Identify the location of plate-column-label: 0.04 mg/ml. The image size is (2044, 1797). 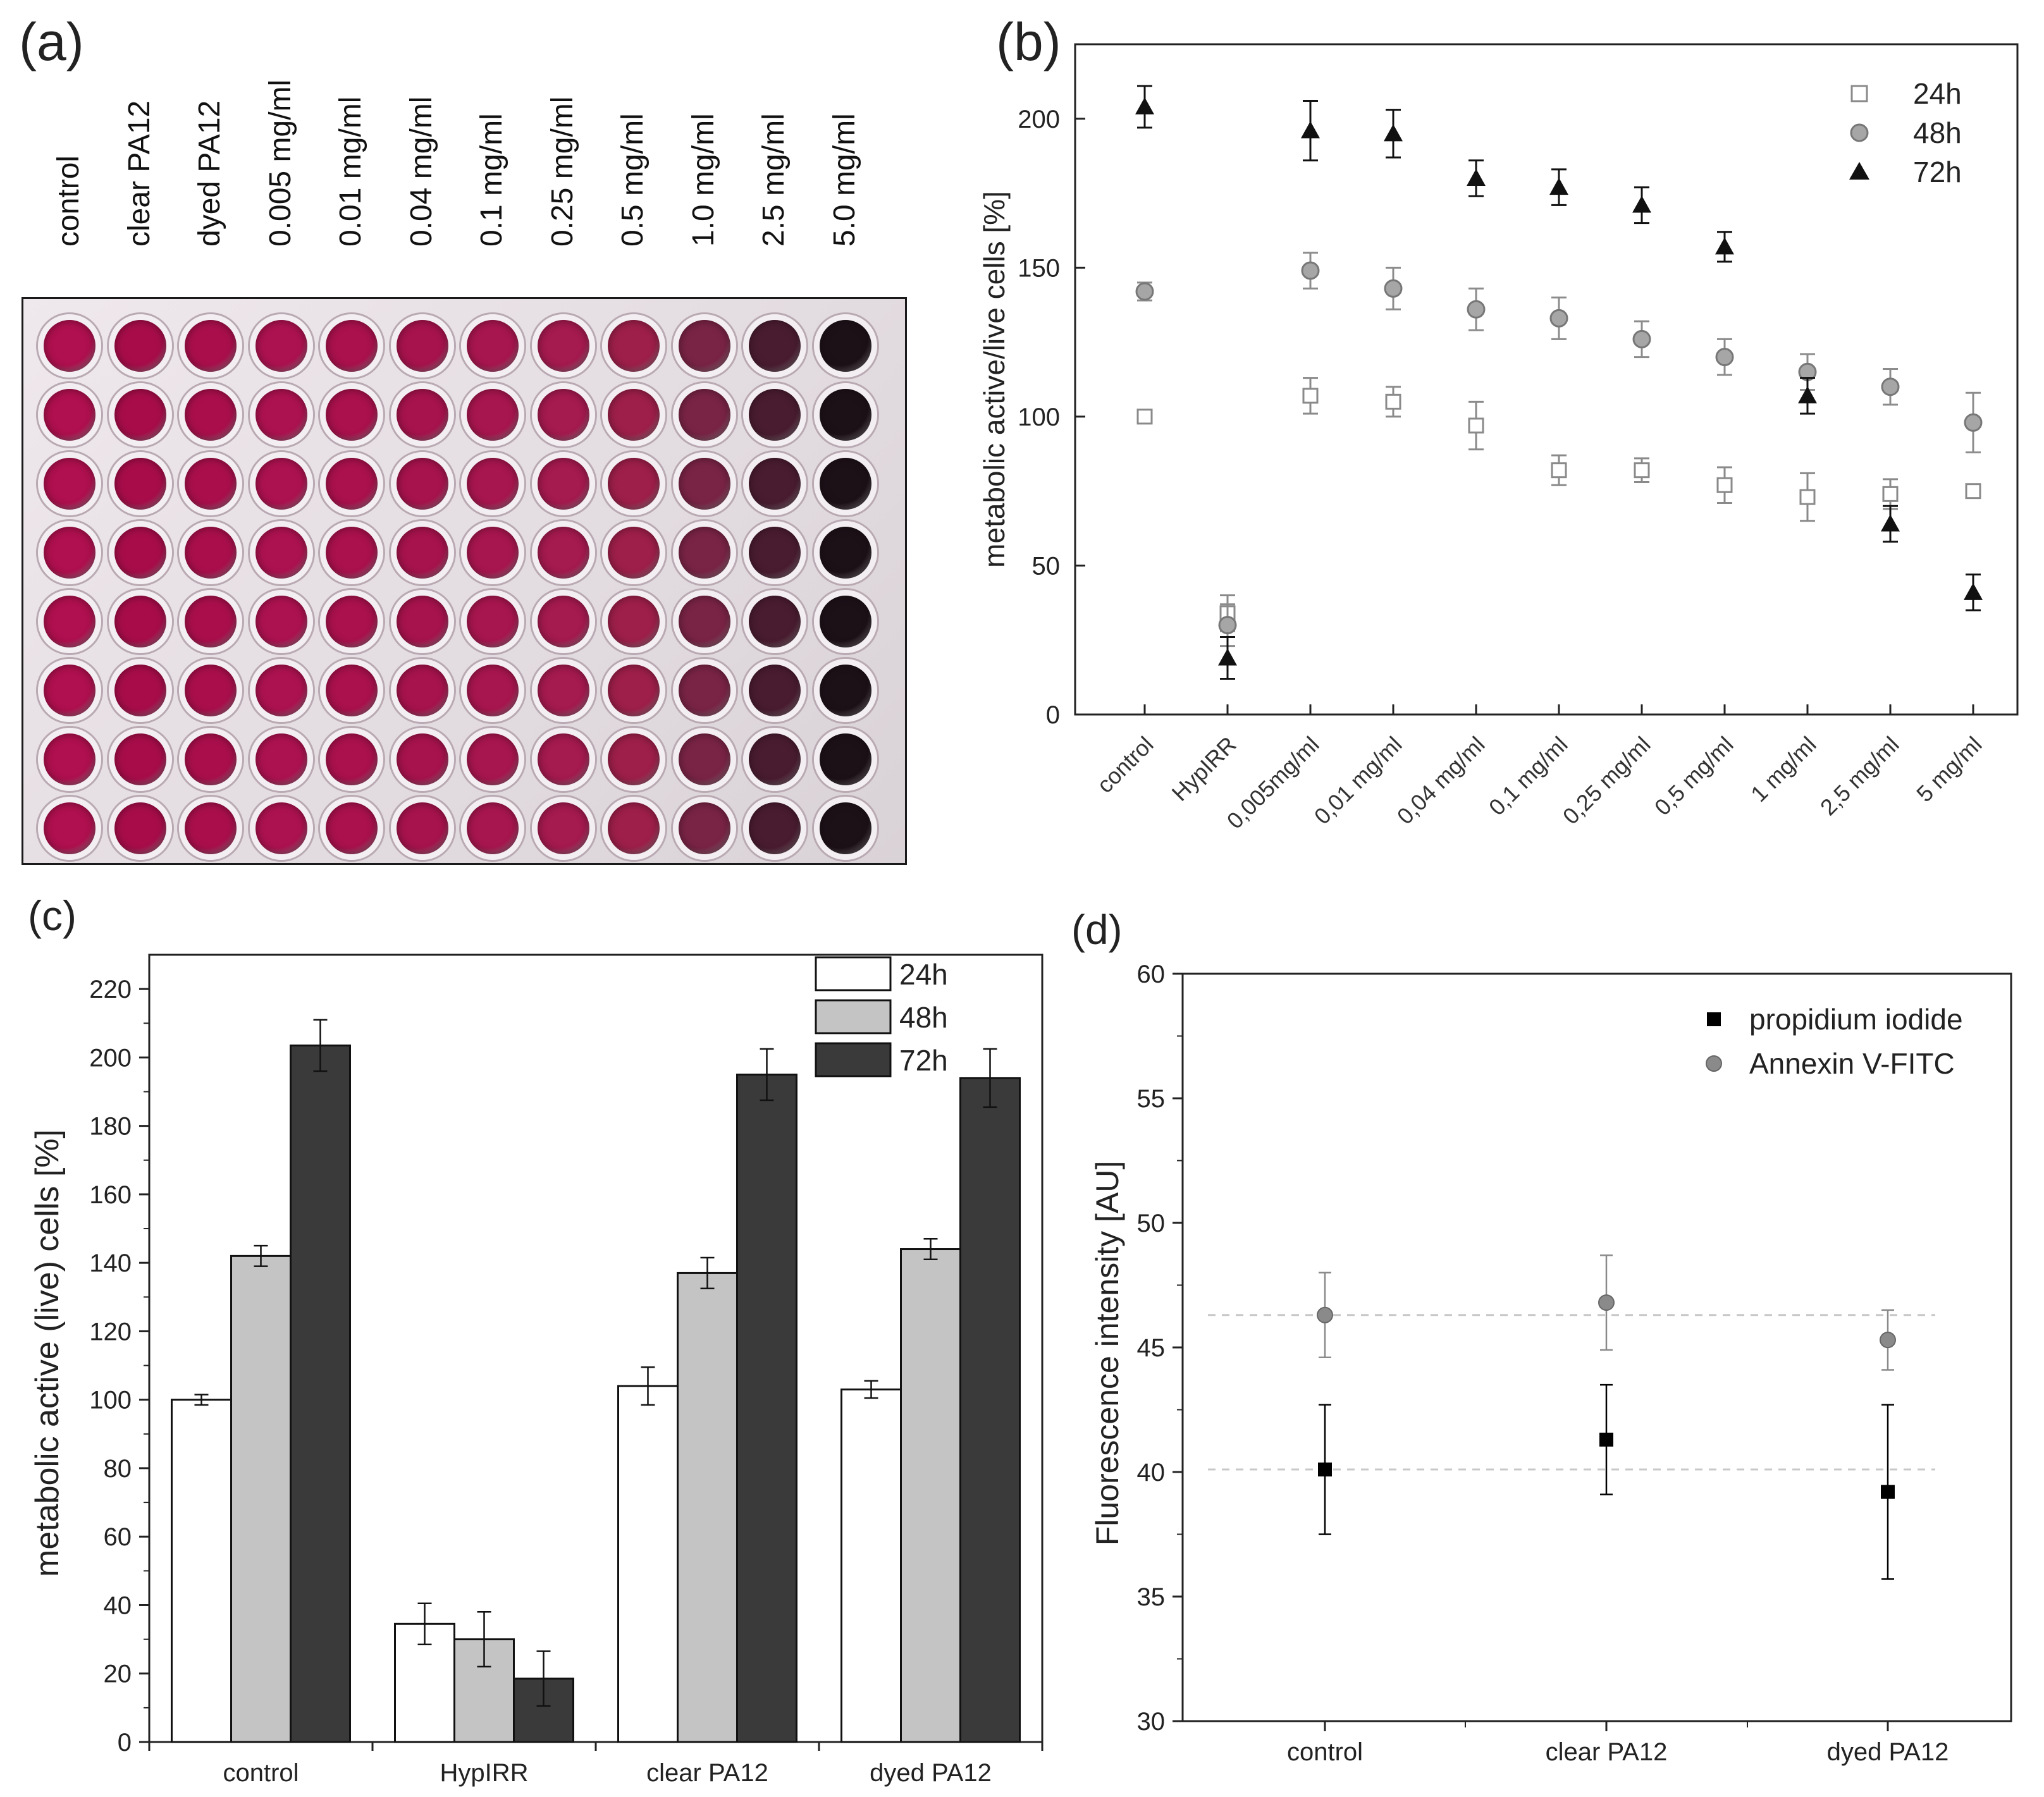
(421, 171).